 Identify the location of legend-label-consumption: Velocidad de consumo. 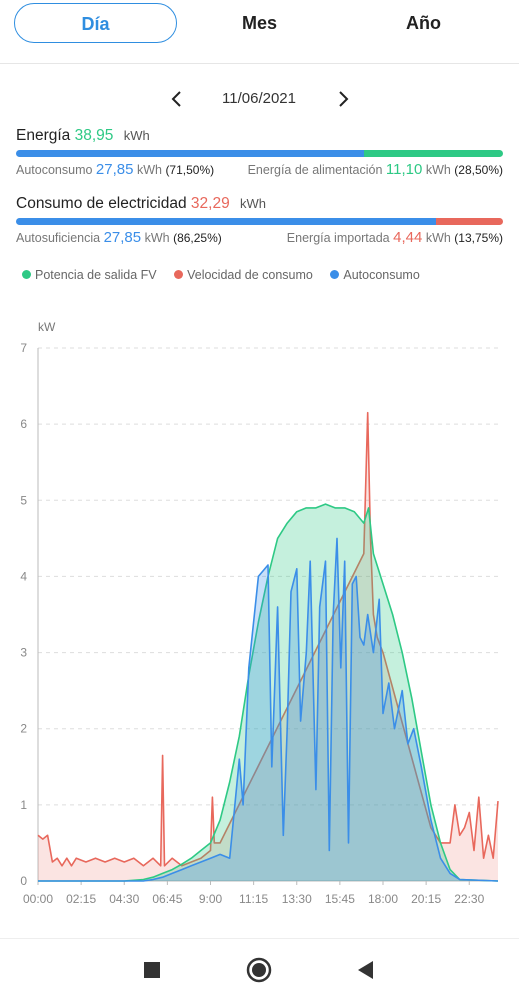
(250, 275).